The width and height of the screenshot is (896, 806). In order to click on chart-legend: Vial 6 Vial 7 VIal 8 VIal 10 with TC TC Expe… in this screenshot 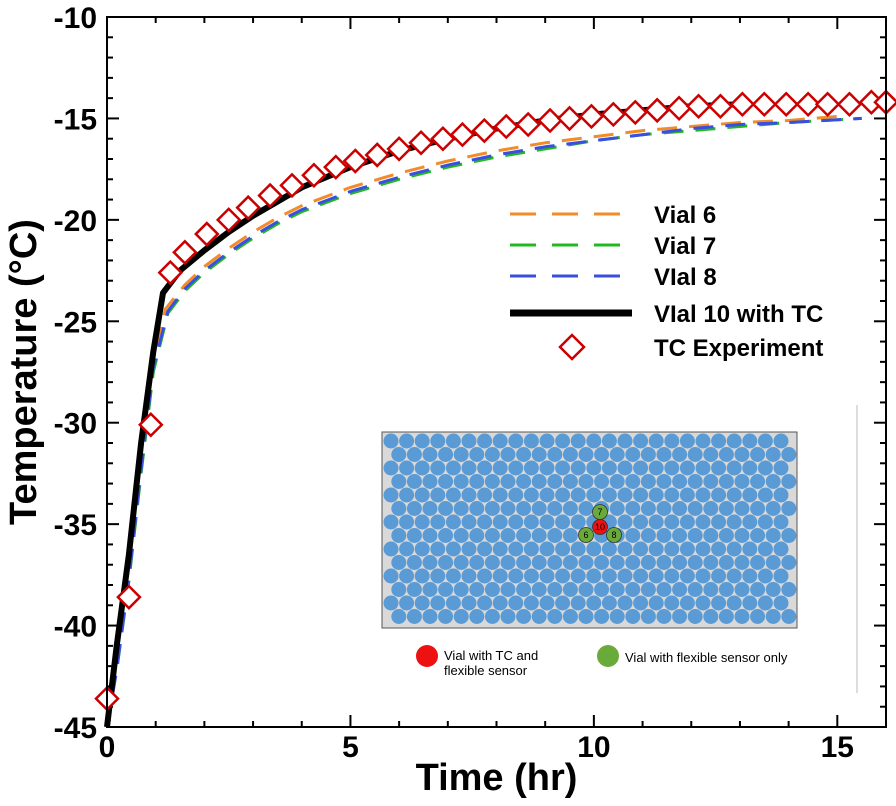, I will do `click(666, 282)`.